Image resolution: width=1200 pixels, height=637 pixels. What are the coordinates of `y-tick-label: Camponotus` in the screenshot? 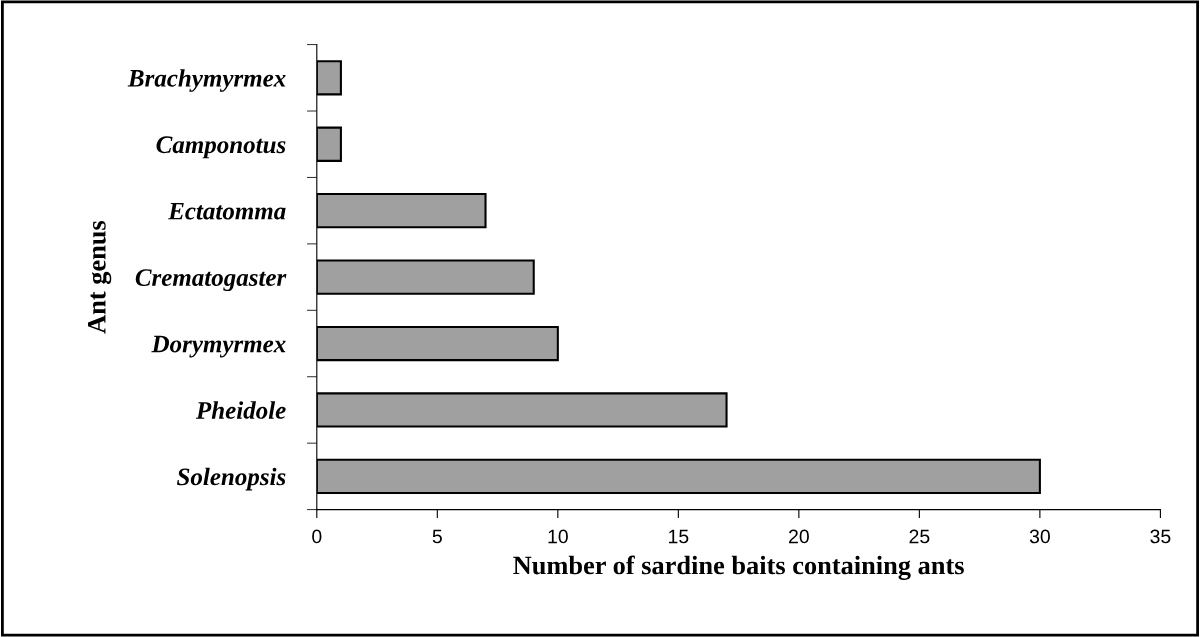 It's located at (221, 147).